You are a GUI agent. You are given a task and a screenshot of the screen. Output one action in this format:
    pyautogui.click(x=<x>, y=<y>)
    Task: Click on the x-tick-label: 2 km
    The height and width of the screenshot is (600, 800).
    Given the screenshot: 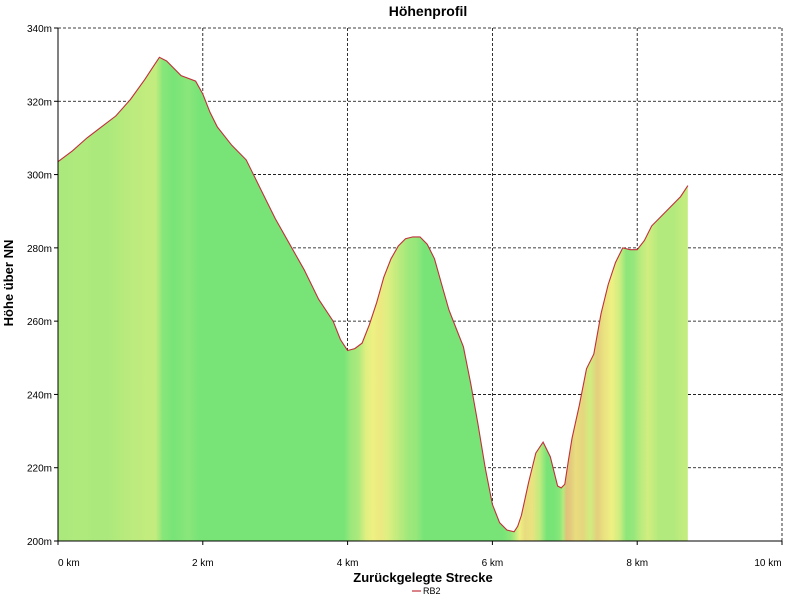 What is the action you would take?
    pyautogui.click(x=203, y=563)
    